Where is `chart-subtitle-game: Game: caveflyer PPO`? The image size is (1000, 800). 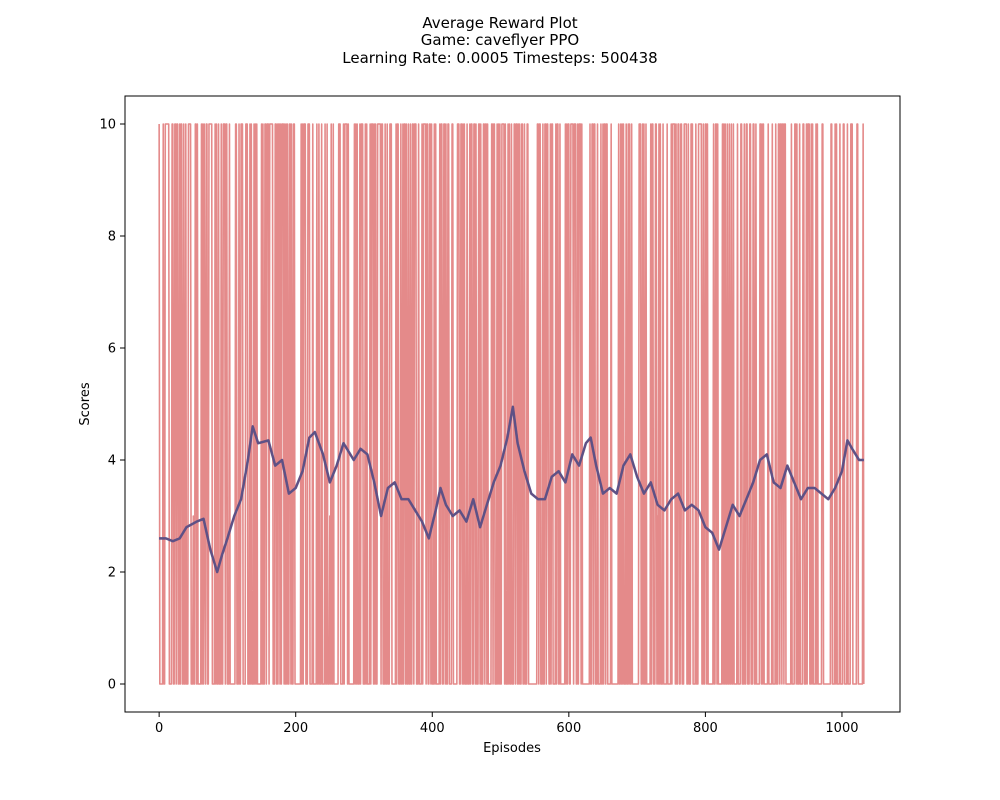
chart-subtitle-game: Game: caveflyer PPO is located at coordinates (500, 40).